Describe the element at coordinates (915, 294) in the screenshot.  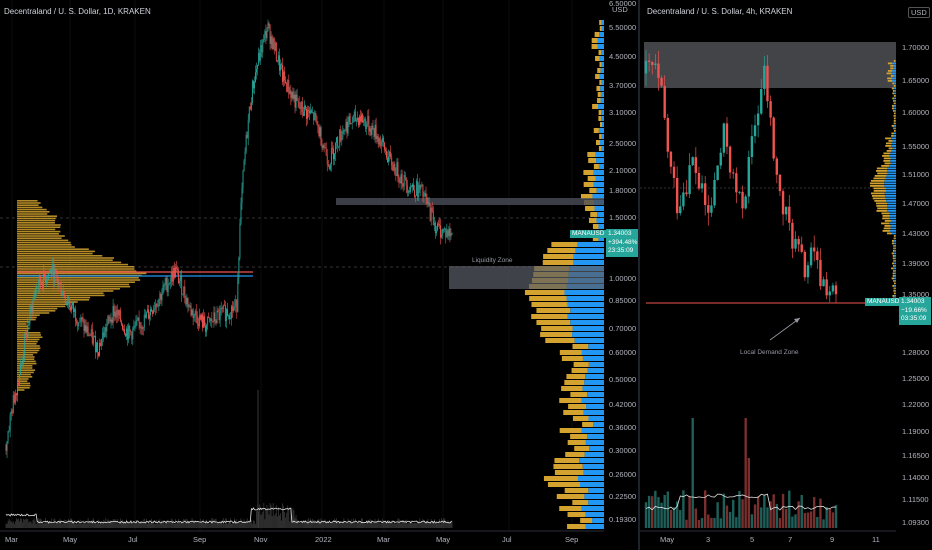
I see `y-tick-label: 1.35000` at that location.